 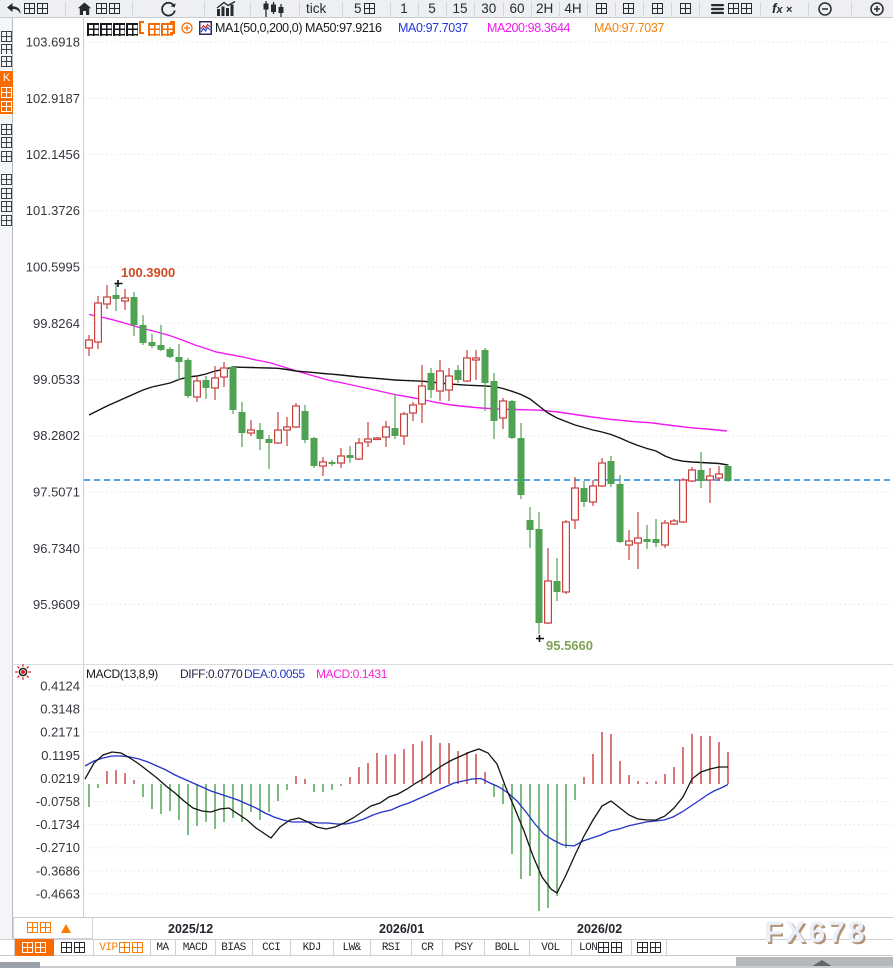 What do you see at coordinates (58, 893) in the screenshot?
I see `svg-text: -0.4663` at bounding box center [58, 893].